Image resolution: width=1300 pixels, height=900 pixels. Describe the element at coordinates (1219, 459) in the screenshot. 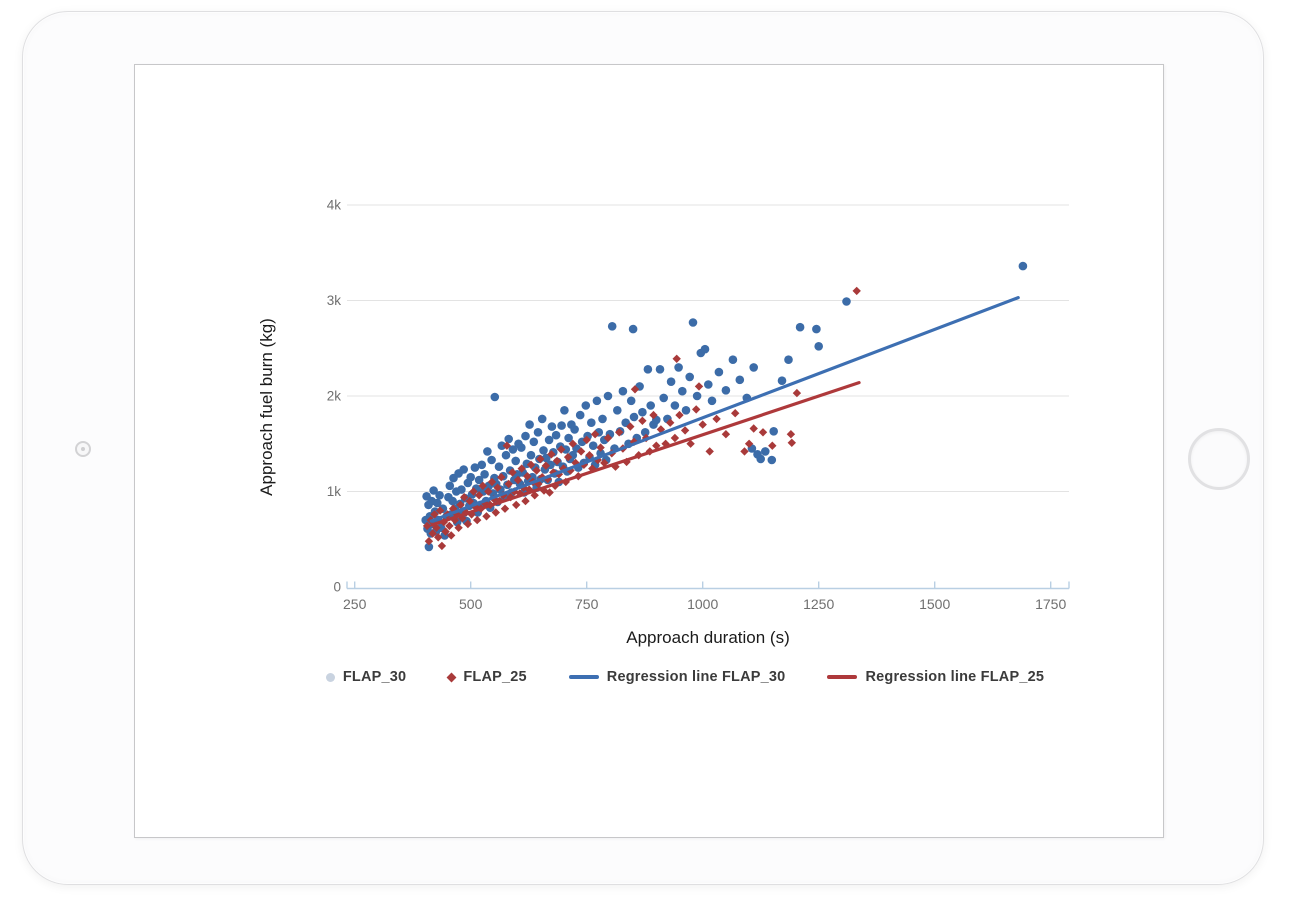

I see `home-button` at that location.